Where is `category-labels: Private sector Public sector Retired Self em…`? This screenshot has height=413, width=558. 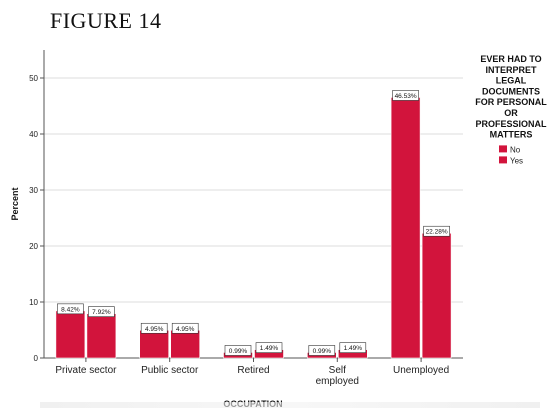
category-labels: Private sector Public sector Retired Self em… is located at coordinates (252, 376).